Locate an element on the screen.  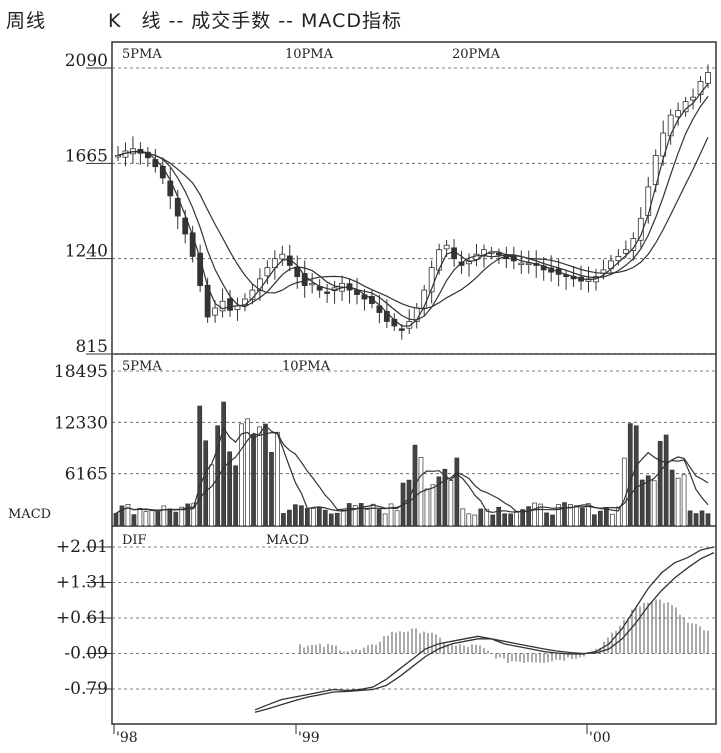
title-period: 周线 is located at coordinates (26, 21).